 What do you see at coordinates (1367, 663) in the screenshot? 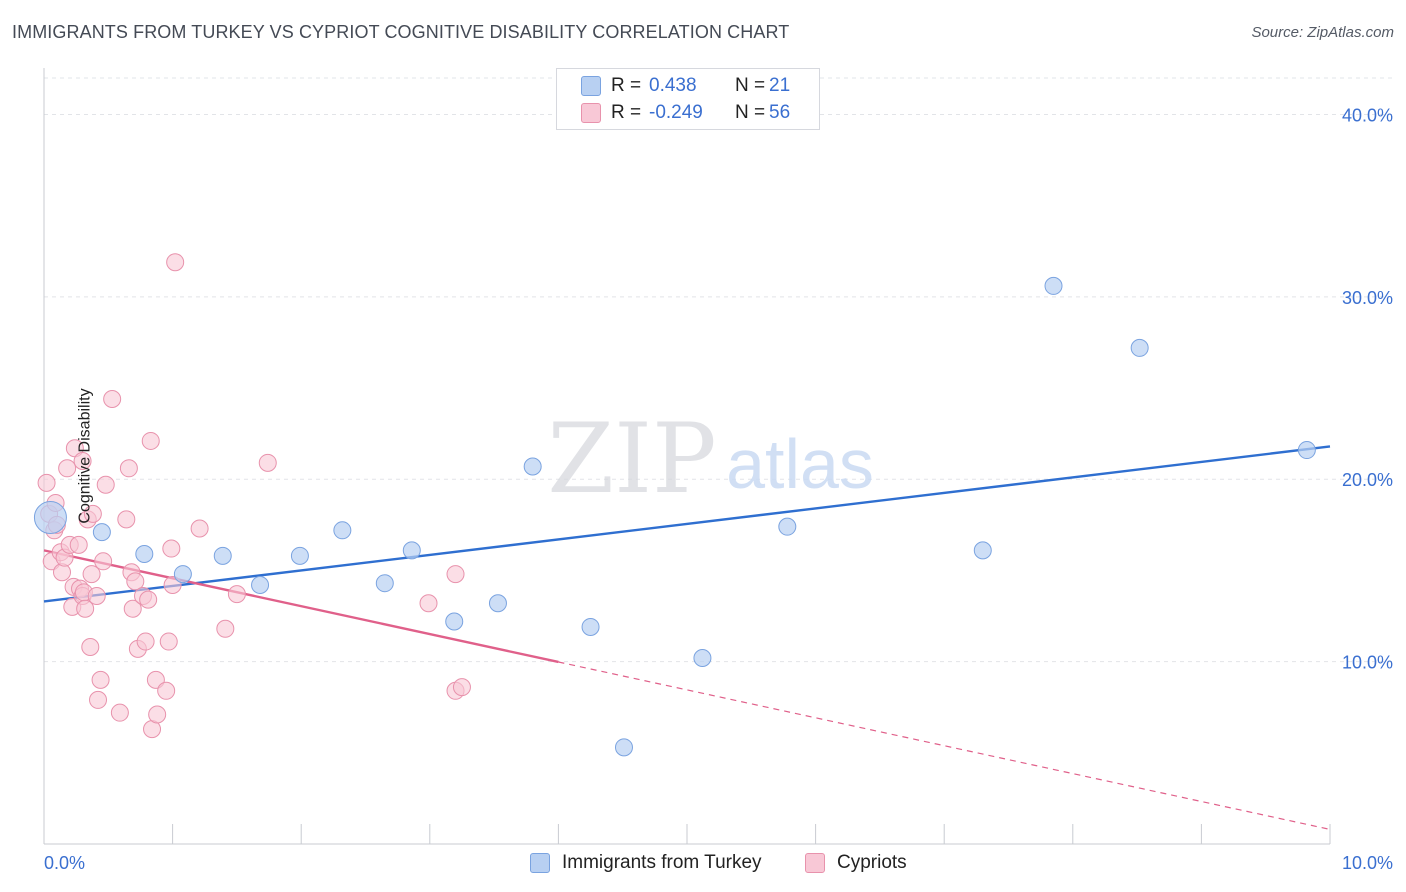
I see `y-tick-label: 10.0%` at bounding box center [1367, 663].